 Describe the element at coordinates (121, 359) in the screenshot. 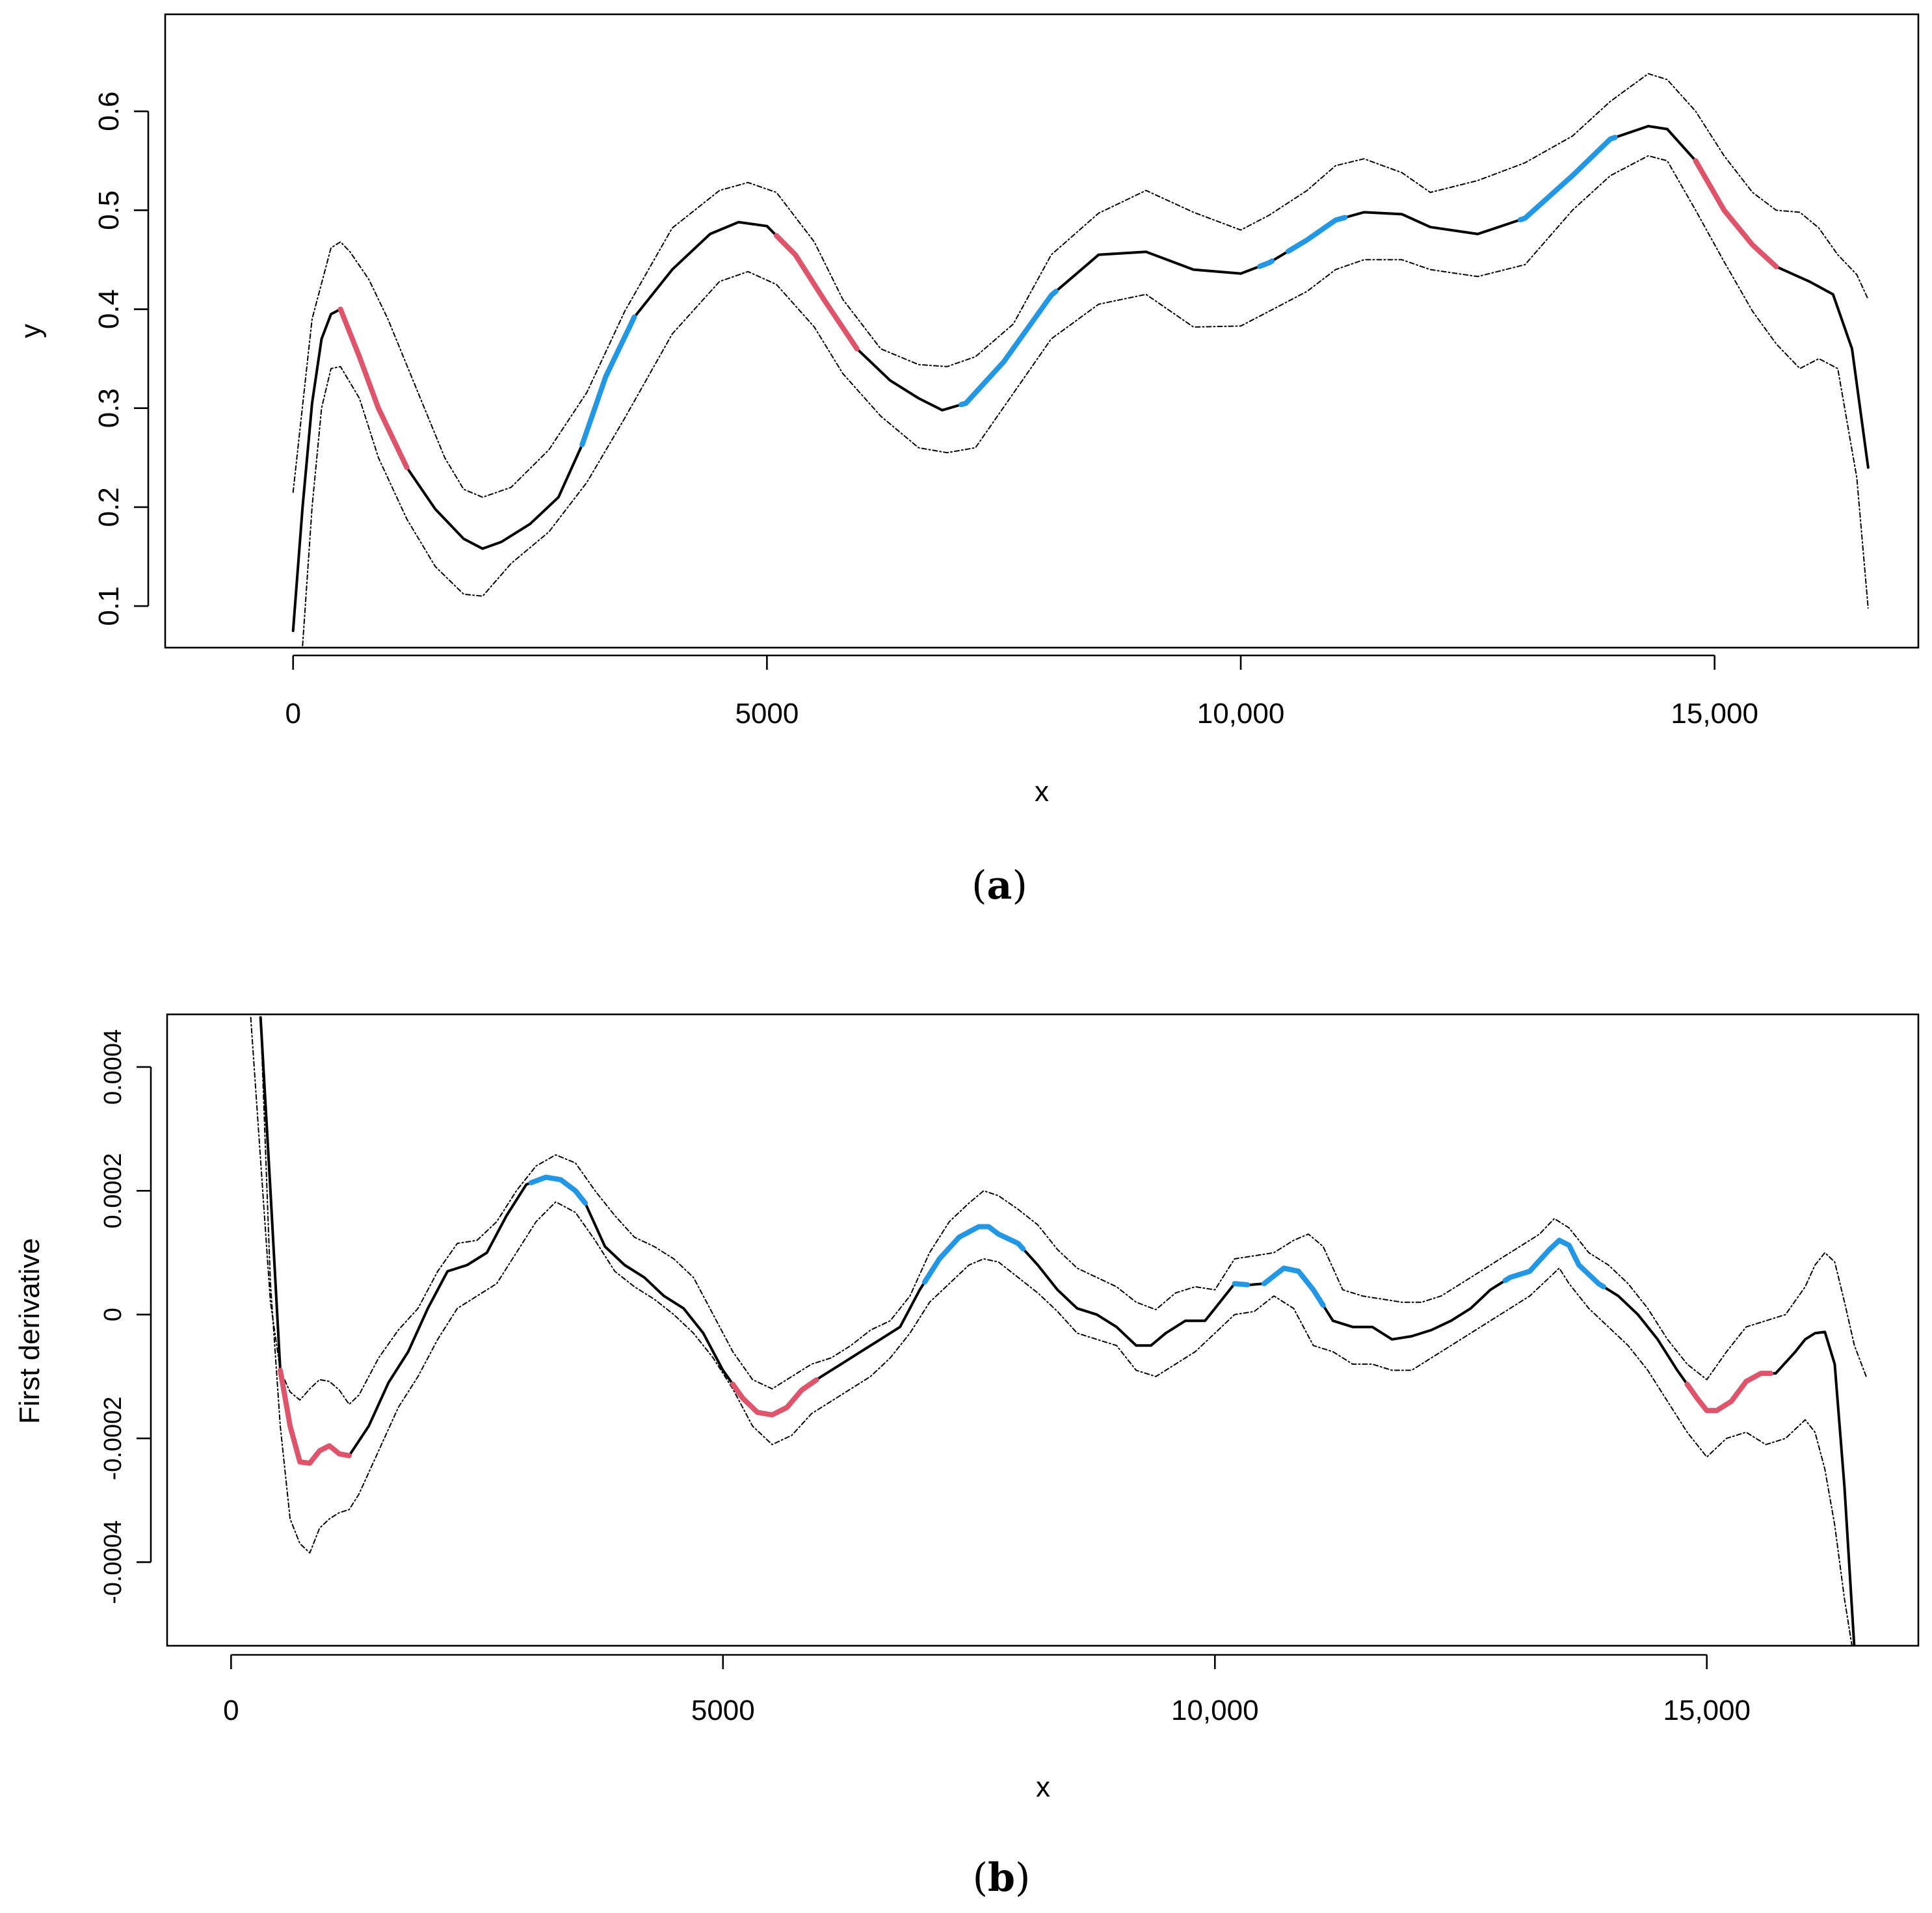

I see `panel-a-y-axis: 0.1 0.2 0.3 0.4 0.5 0.6` at that location.